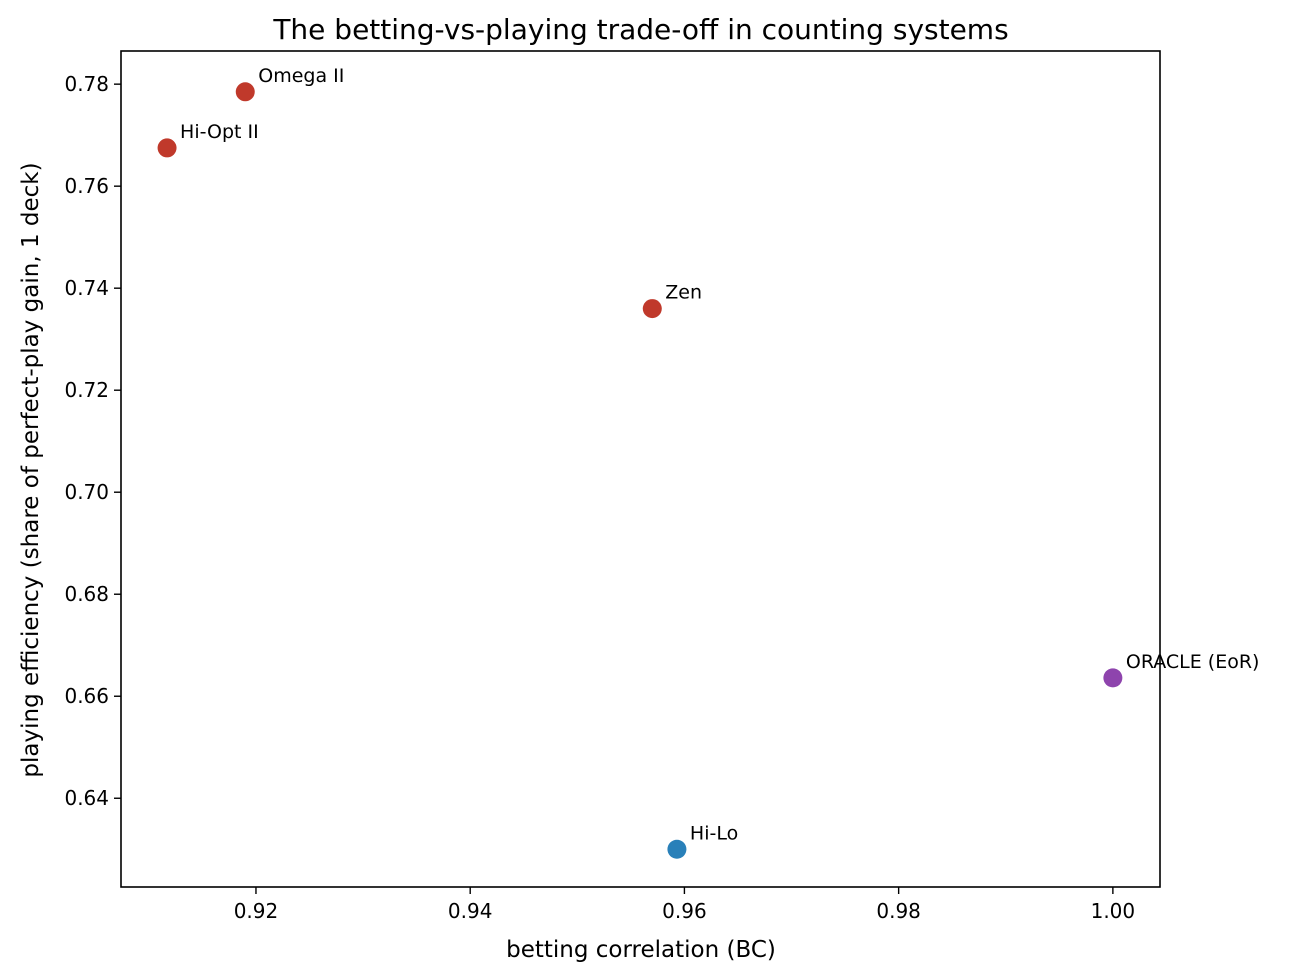 This screenshot has width=1298, height=978. What do you see at coordinates (470, 911) in the screenshot?
I see `x-tick-label: 0.94` at bounding box center [470, 911].